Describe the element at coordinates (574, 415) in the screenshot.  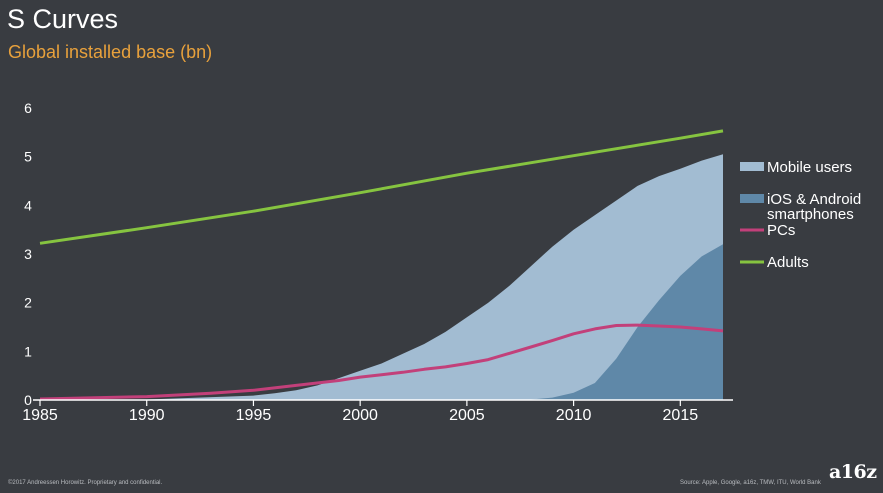
I see `x-tick-label: 2010` at that location.